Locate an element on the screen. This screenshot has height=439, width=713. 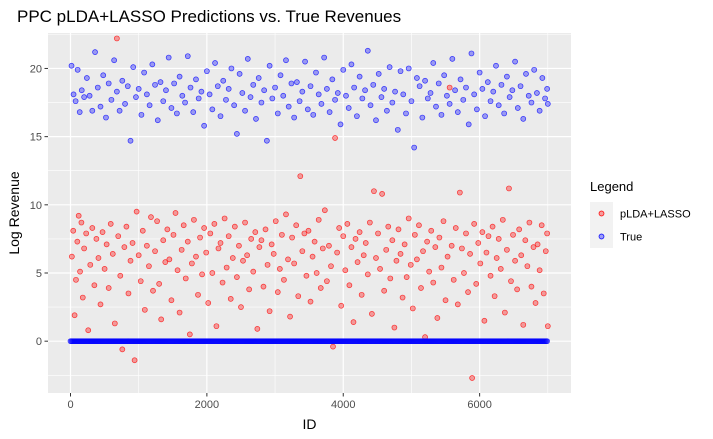
x-axis-title: ID is located at coordinates (310, 424).